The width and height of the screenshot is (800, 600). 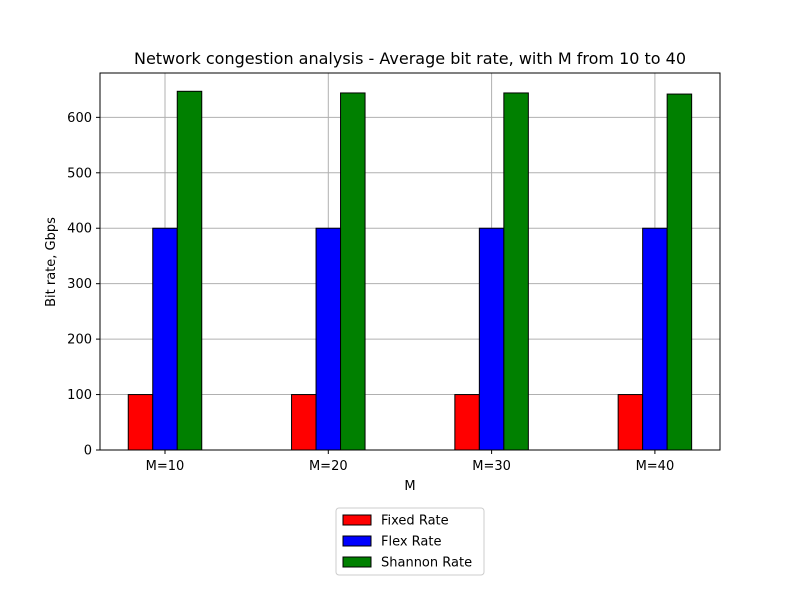 What do you see at coordinates (79, 229) in the screenshot?
I see `y-tick-label: 400` at bounding box center [79, 229].